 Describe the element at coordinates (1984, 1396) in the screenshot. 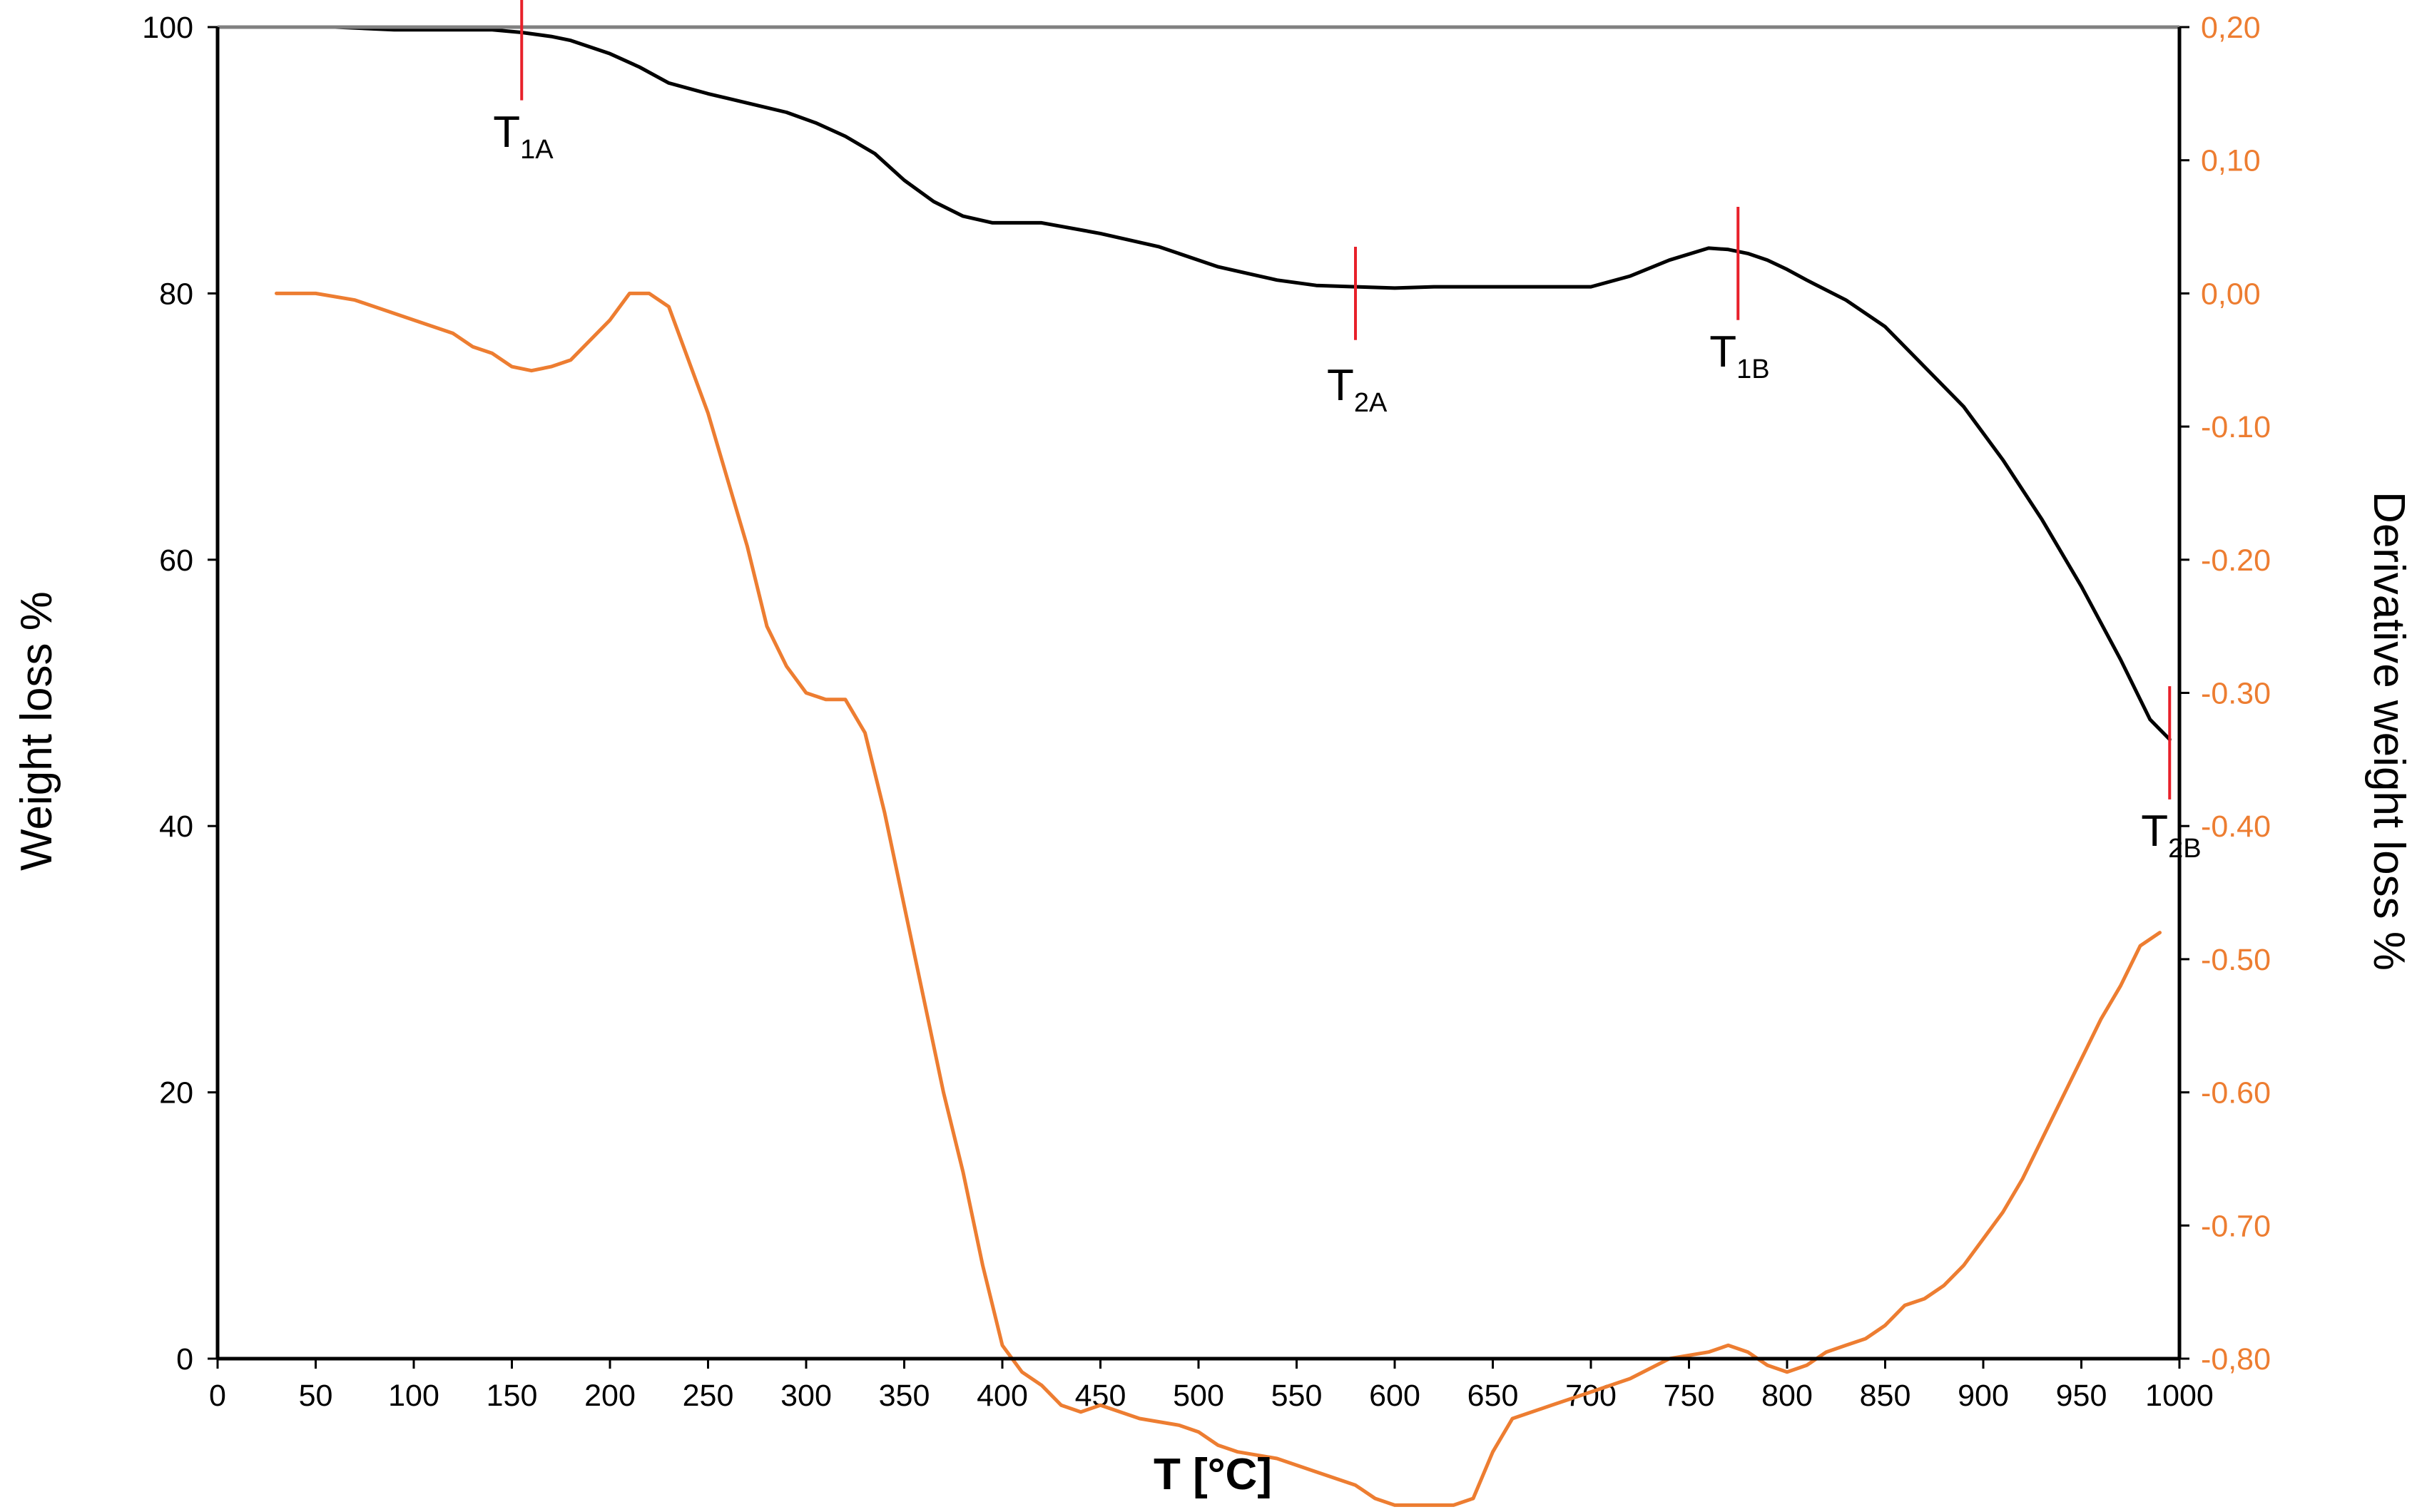

I see `x-tick-label: 900` at that location.